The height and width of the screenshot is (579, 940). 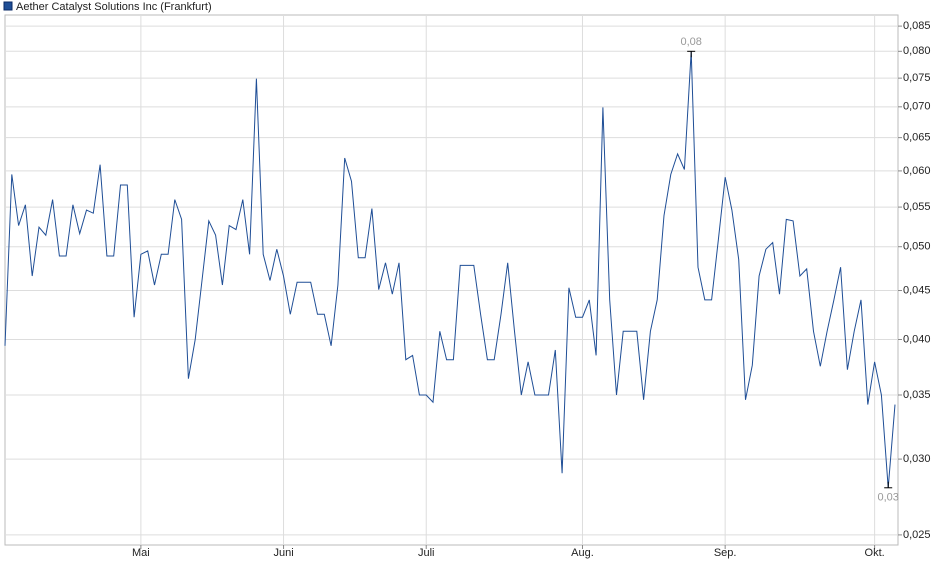 What do you see at coordinates (426, 553) in the screenshot?
I see `x-tick-label: Juli` at bounding box center [426, 553].